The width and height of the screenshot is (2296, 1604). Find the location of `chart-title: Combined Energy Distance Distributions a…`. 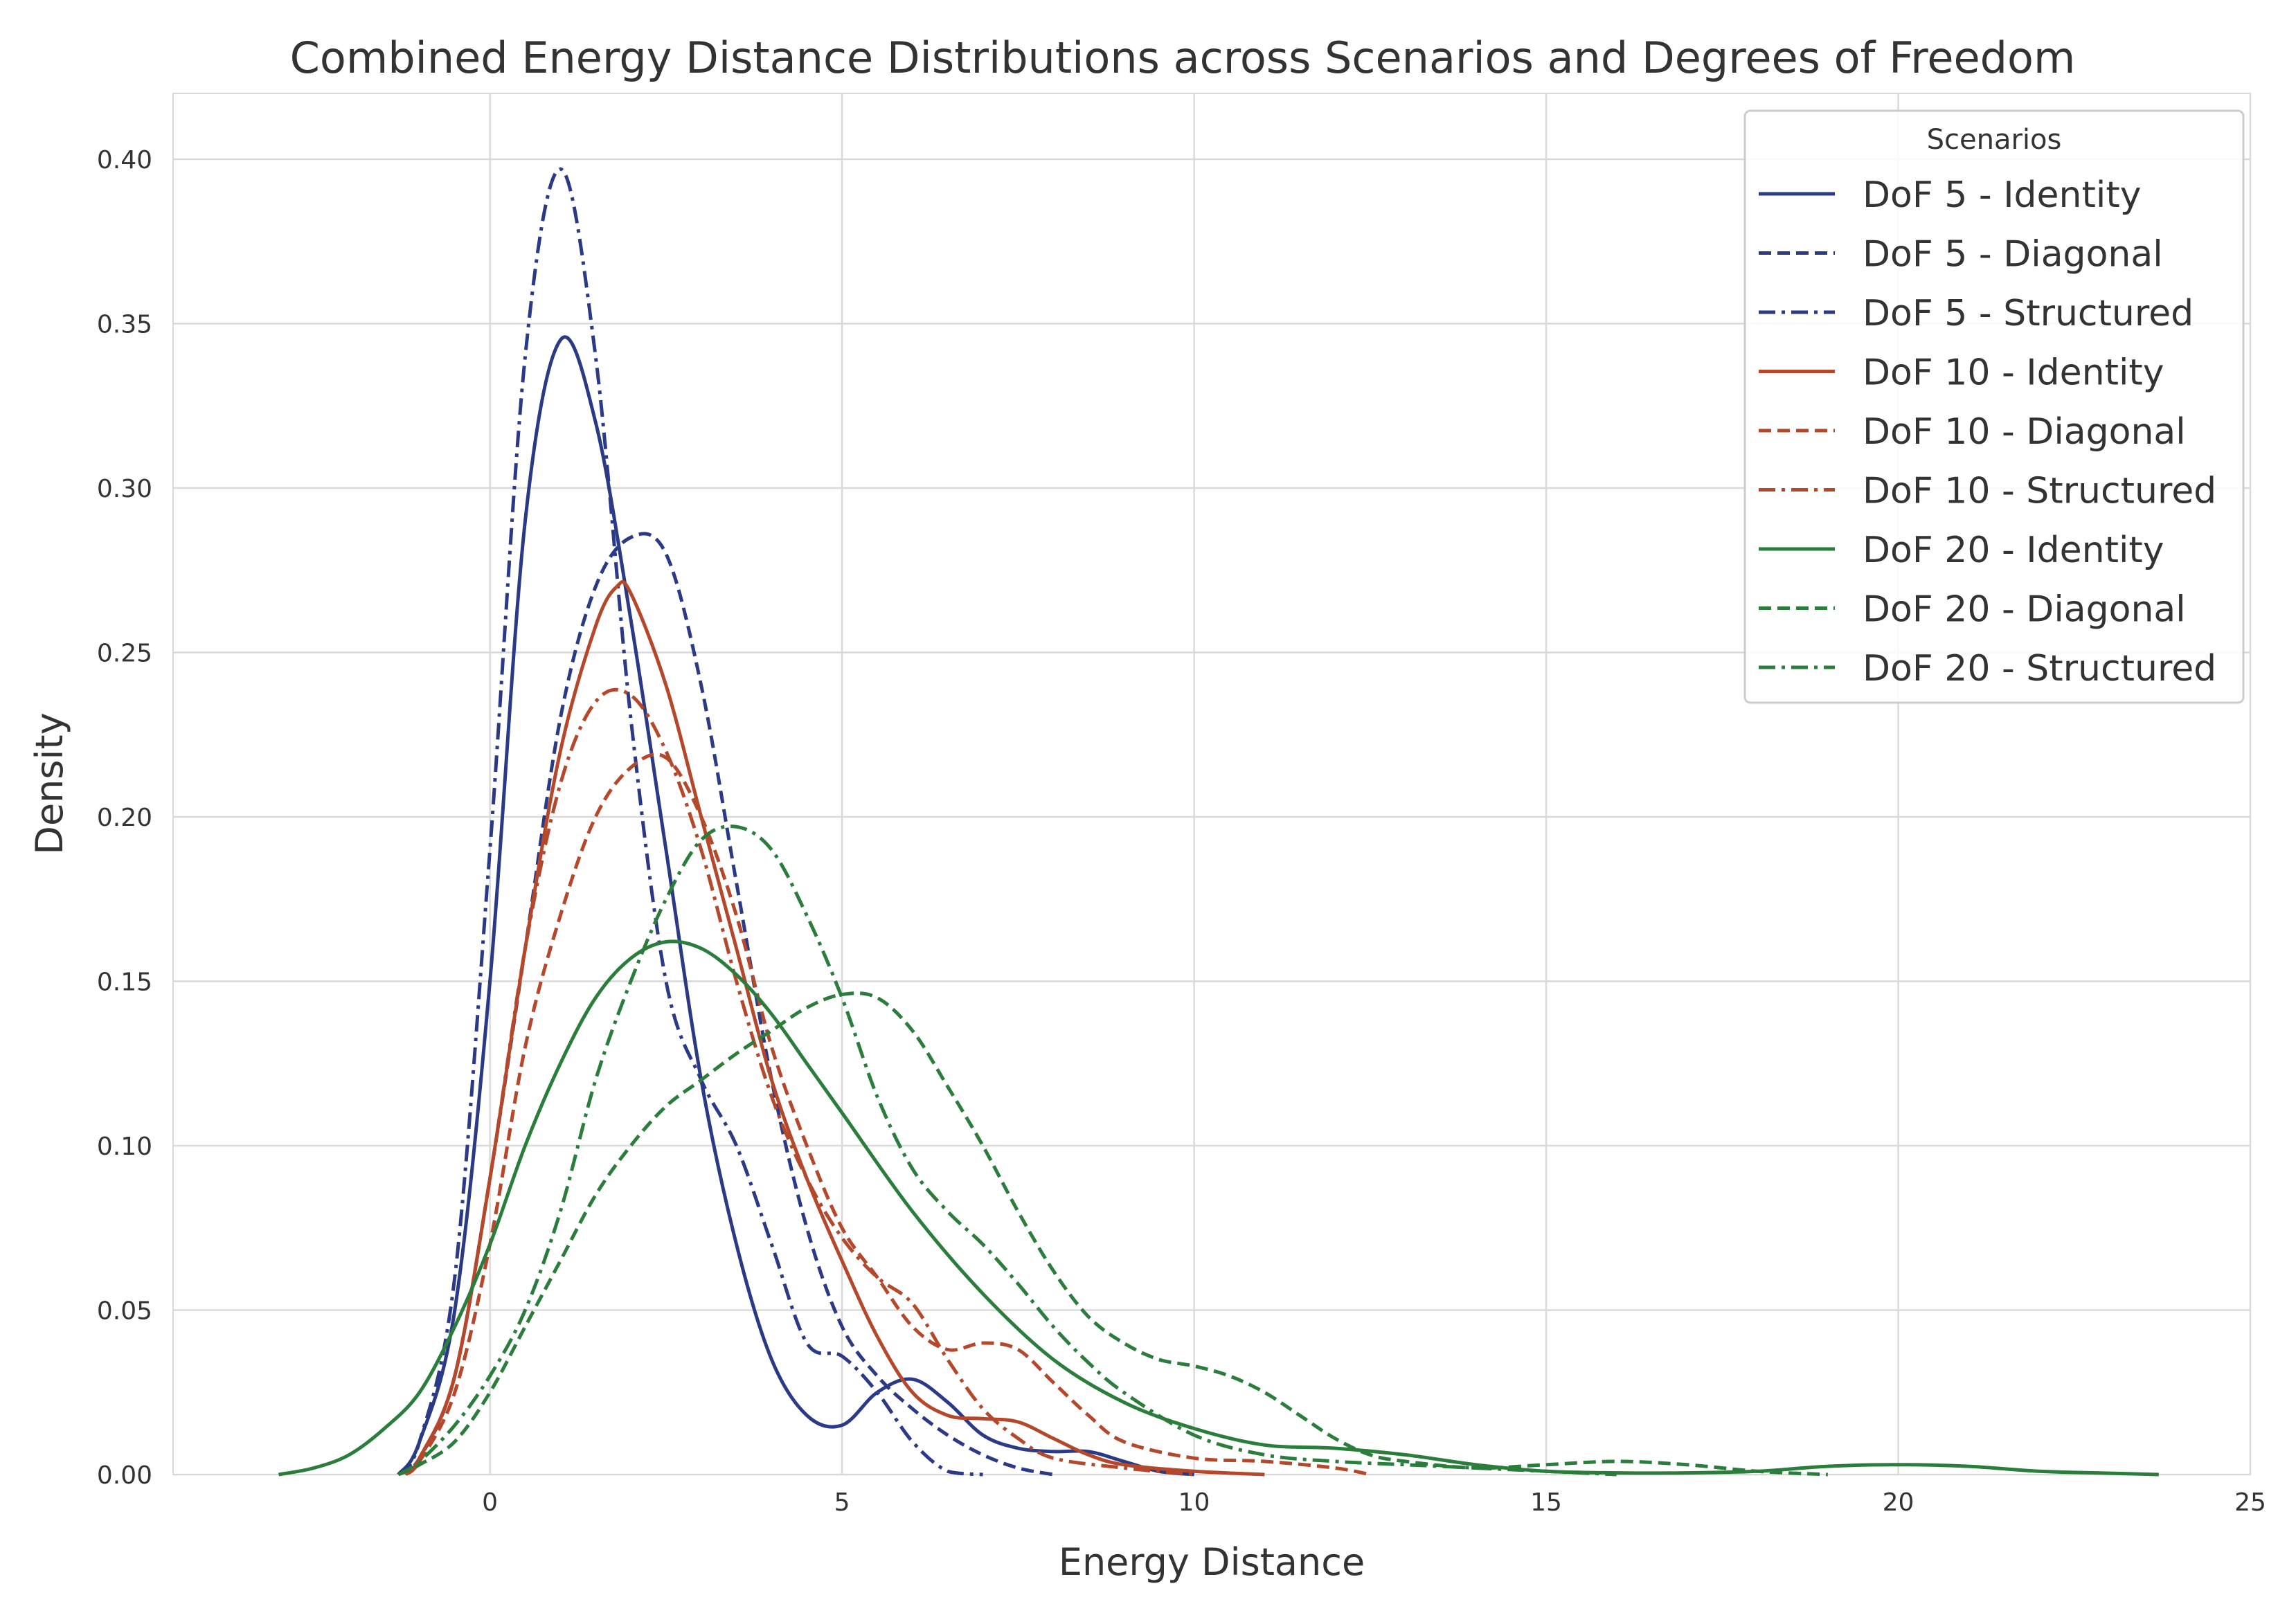

chart-title: Combined Energy Distance Distributions a… is located at coordinates (1183, 58).